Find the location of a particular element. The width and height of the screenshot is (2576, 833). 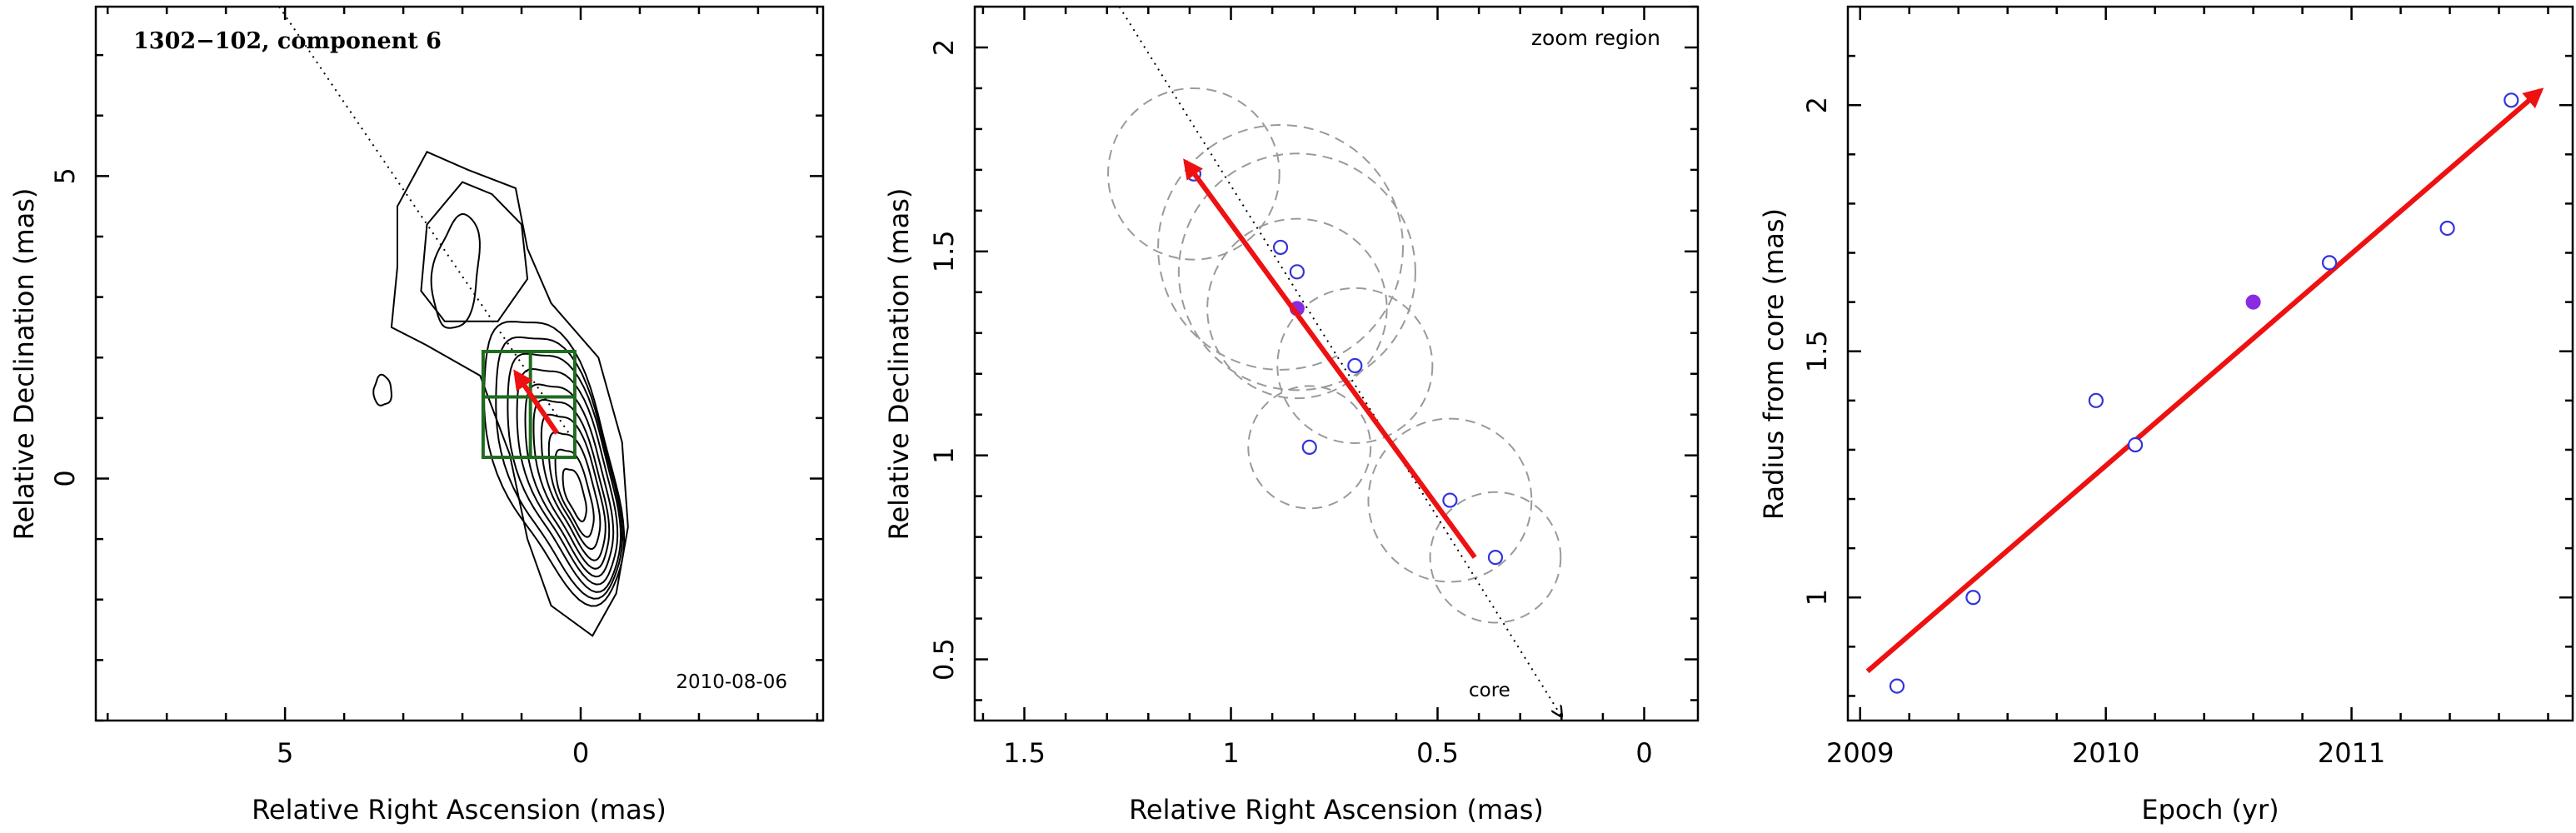

panel2-xtick-label: 0 is located at coordinates (1643, 753).